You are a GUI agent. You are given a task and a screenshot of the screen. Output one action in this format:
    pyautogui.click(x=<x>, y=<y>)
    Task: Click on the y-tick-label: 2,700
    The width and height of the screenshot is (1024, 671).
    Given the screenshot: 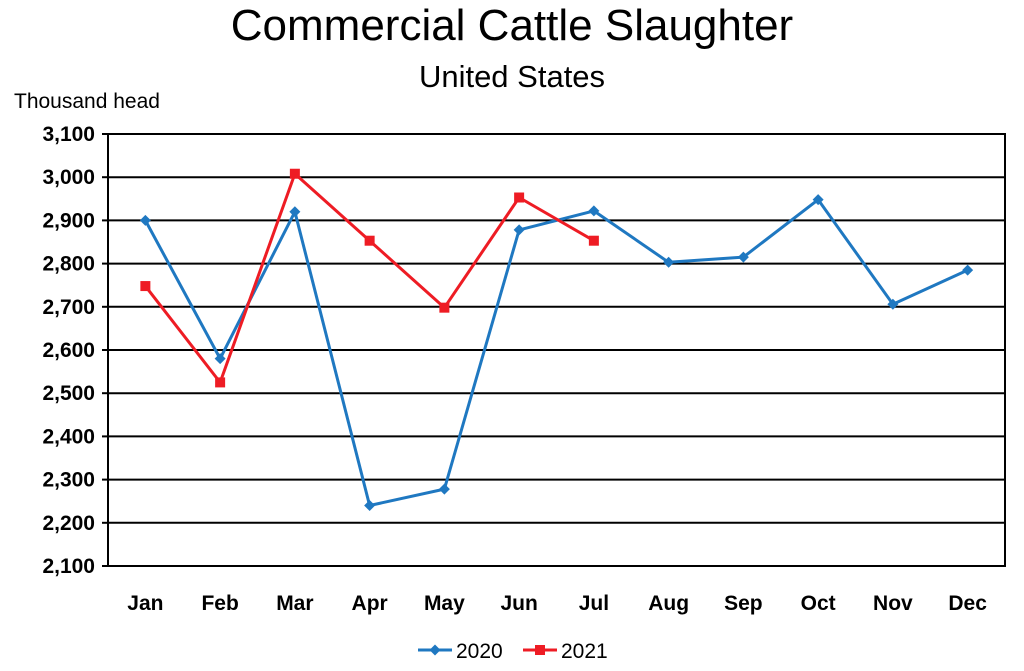 What is the action you would take?
    pyautogui.click(x=68, y=307)
    